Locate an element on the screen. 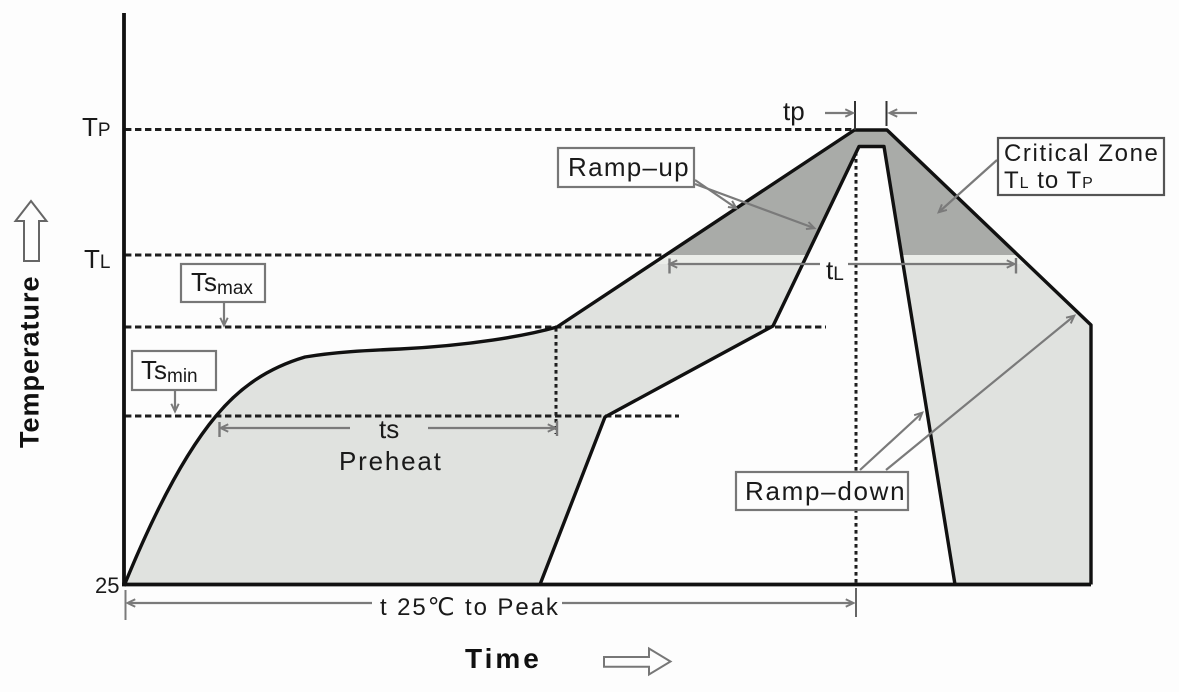  svg-text: Ramp–down is located at coordinates (825, 491).